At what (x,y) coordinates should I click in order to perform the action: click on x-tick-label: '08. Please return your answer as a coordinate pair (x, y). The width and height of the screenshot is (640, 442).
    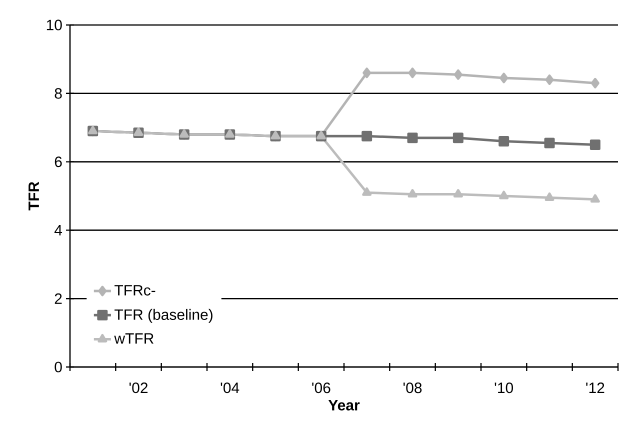
    Looking at the image, I should click on (412, 388).